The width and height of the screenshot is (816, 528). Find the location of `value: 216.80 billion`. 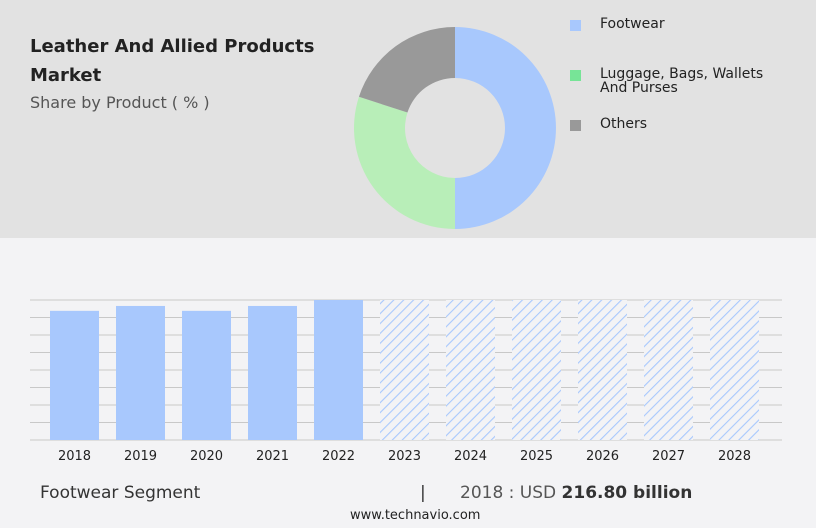

value: 216.80 billion is located at coordinates (627, 493).